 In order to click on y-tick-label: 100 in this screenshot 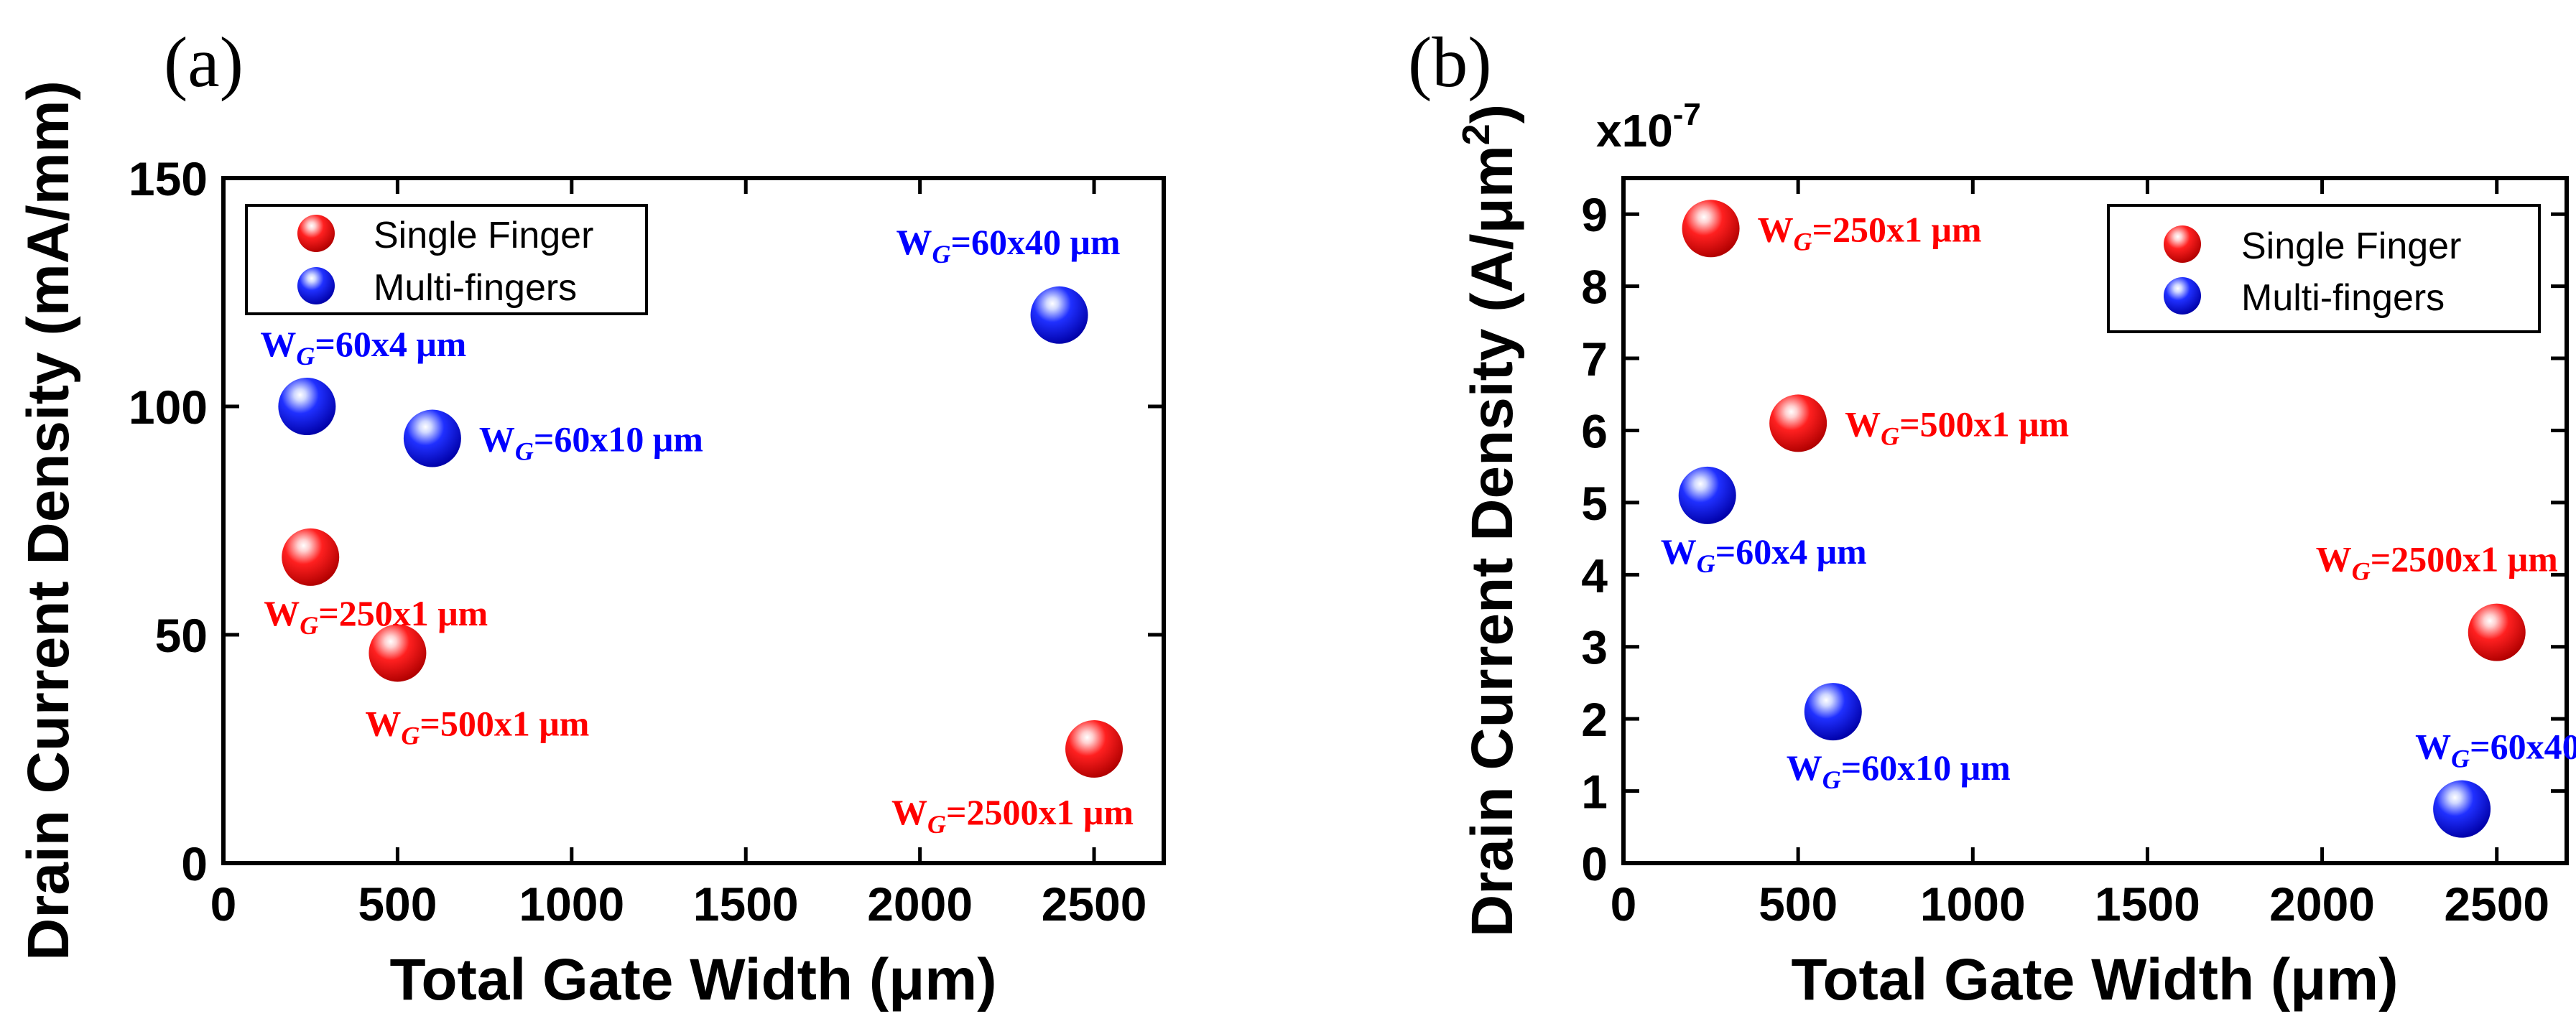, I will do `click(168, 407)`.